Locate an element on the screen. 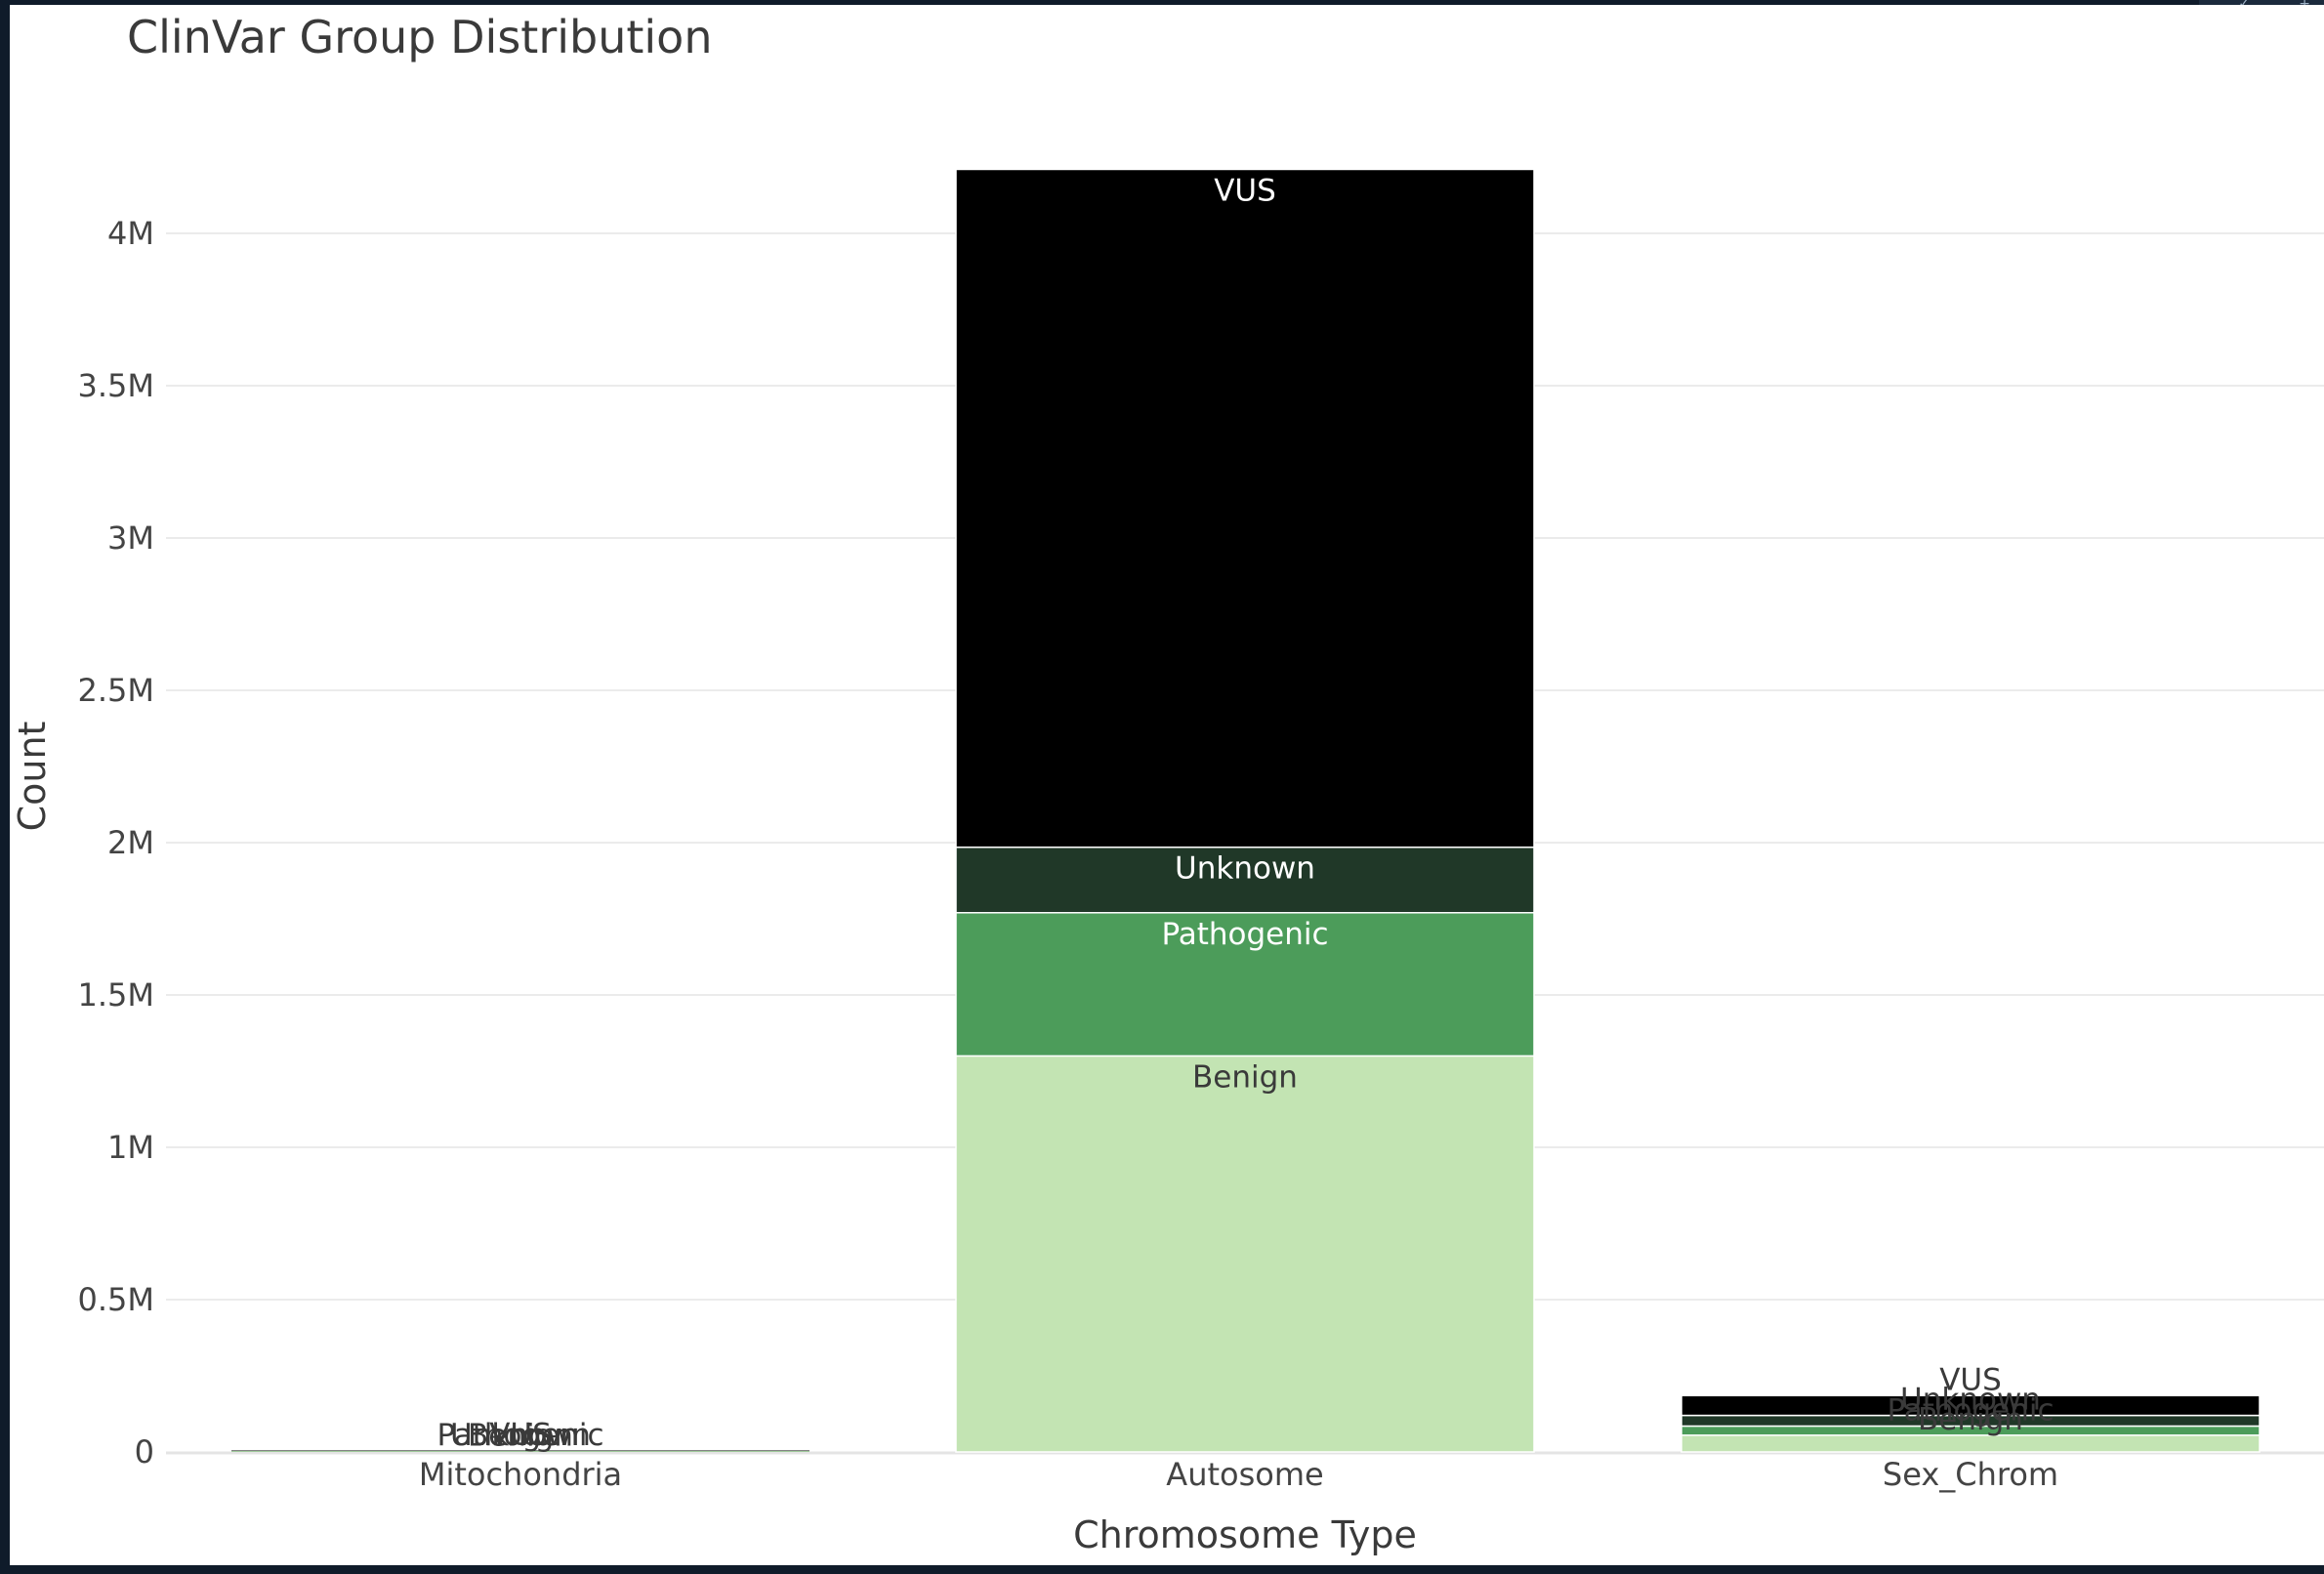 The image size is (2324, 1574). x-axis-title: Chromosome Type is located at coordinates (1245, 1535).